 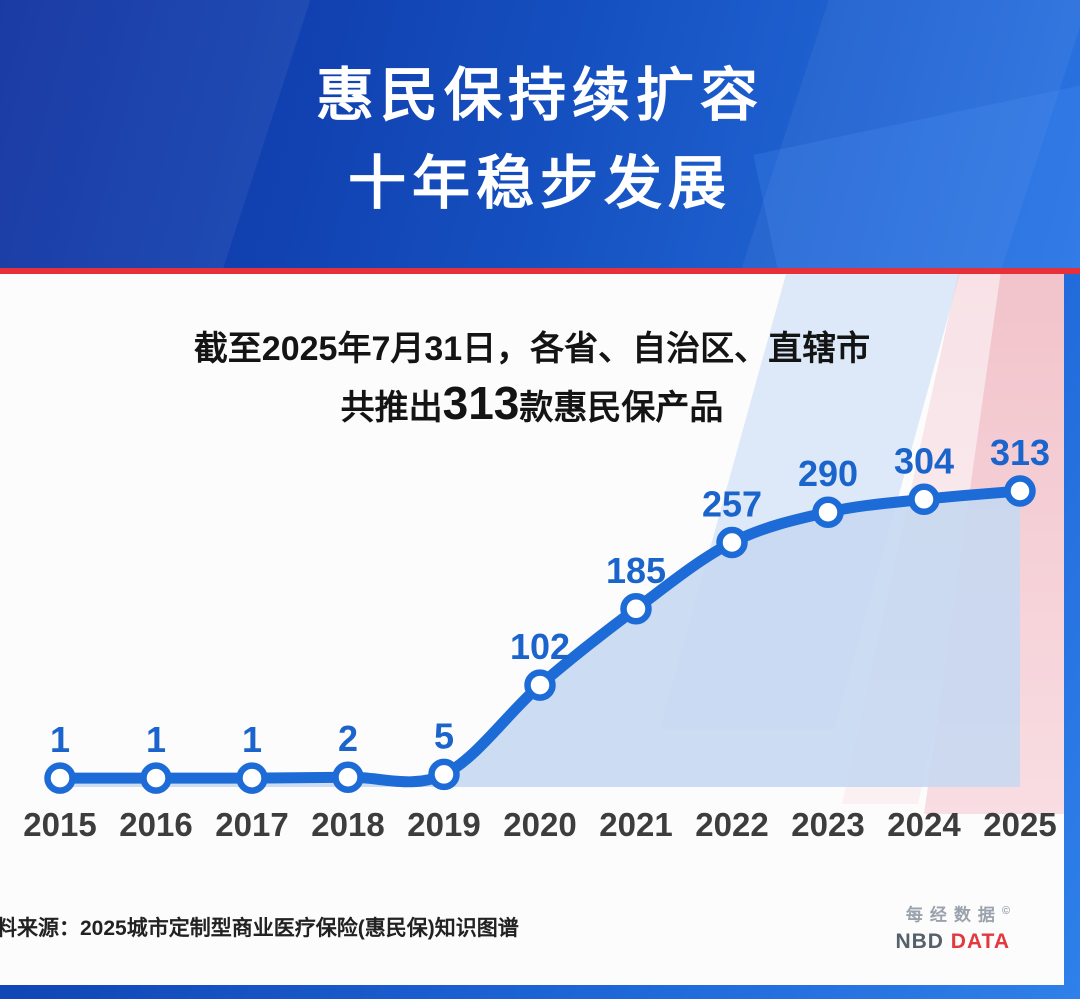 I want to click on subtitle-line-2: 共推出313款惠民保产品, so click(x=532, y=405).